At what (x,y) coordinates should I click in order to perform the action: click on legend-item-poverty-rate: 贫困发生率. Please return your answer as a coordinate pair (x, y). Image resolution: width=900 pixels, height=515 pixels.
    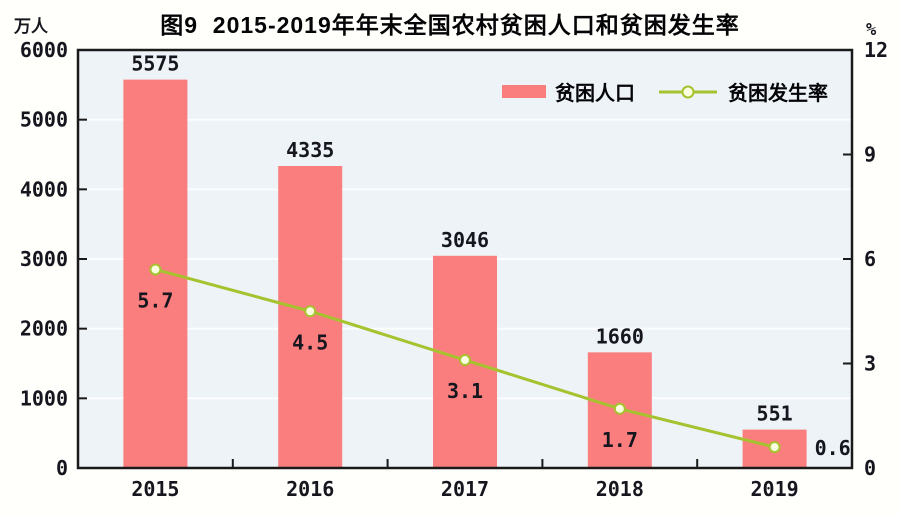
    Looking at the image, I should click on (742, 91).